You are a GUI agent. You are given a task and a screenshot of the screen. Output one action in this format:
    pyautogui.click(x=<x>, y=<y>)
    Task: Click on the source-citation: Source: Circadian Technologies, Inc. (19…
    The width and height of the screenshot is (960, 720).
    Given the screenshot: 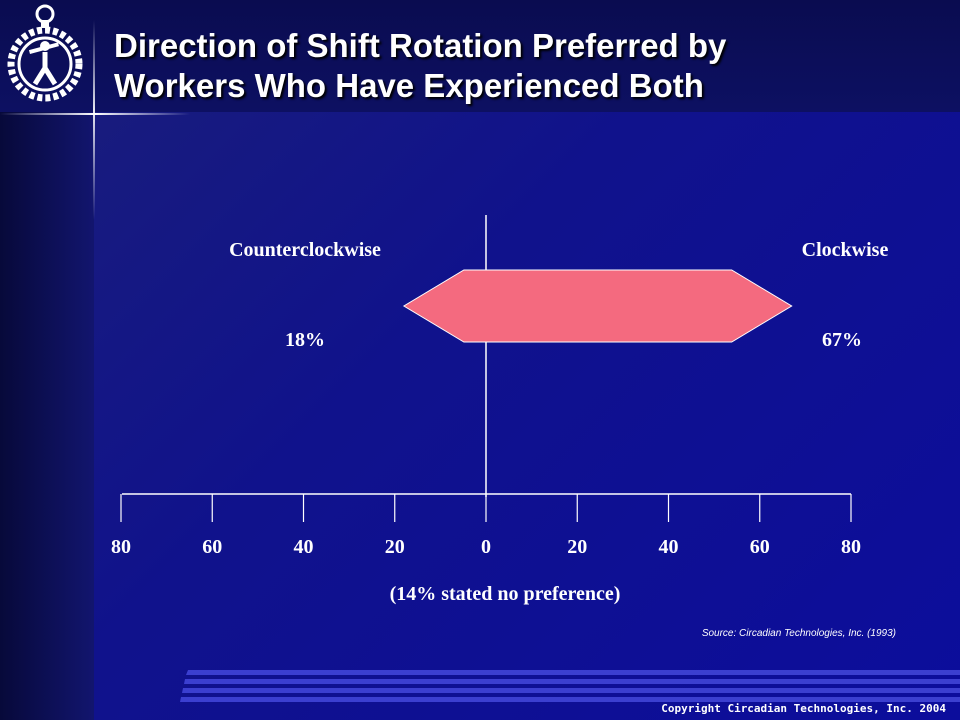 What is the action you would take?
    pyautogui.click(x=798, y=633)
    